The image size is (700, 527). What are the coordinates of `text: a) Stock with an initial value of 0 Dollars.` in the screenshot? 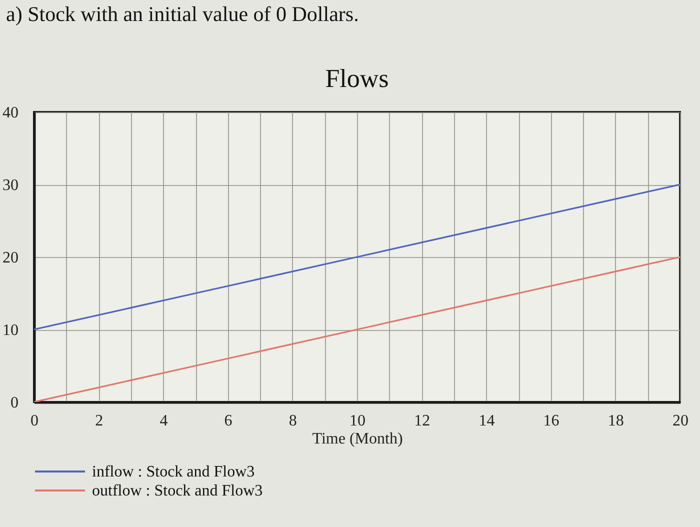 It's located at (182, 14).